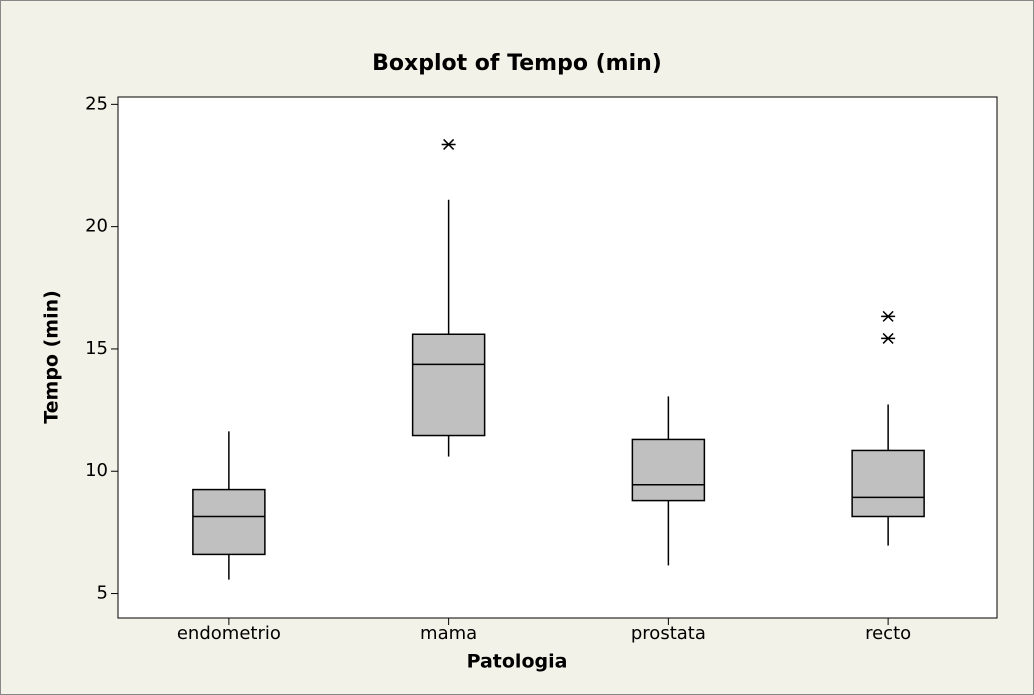 The height and width of the screenshot is (695, 1034). I want to click on x-tick-label: mama, so click(448, 633).